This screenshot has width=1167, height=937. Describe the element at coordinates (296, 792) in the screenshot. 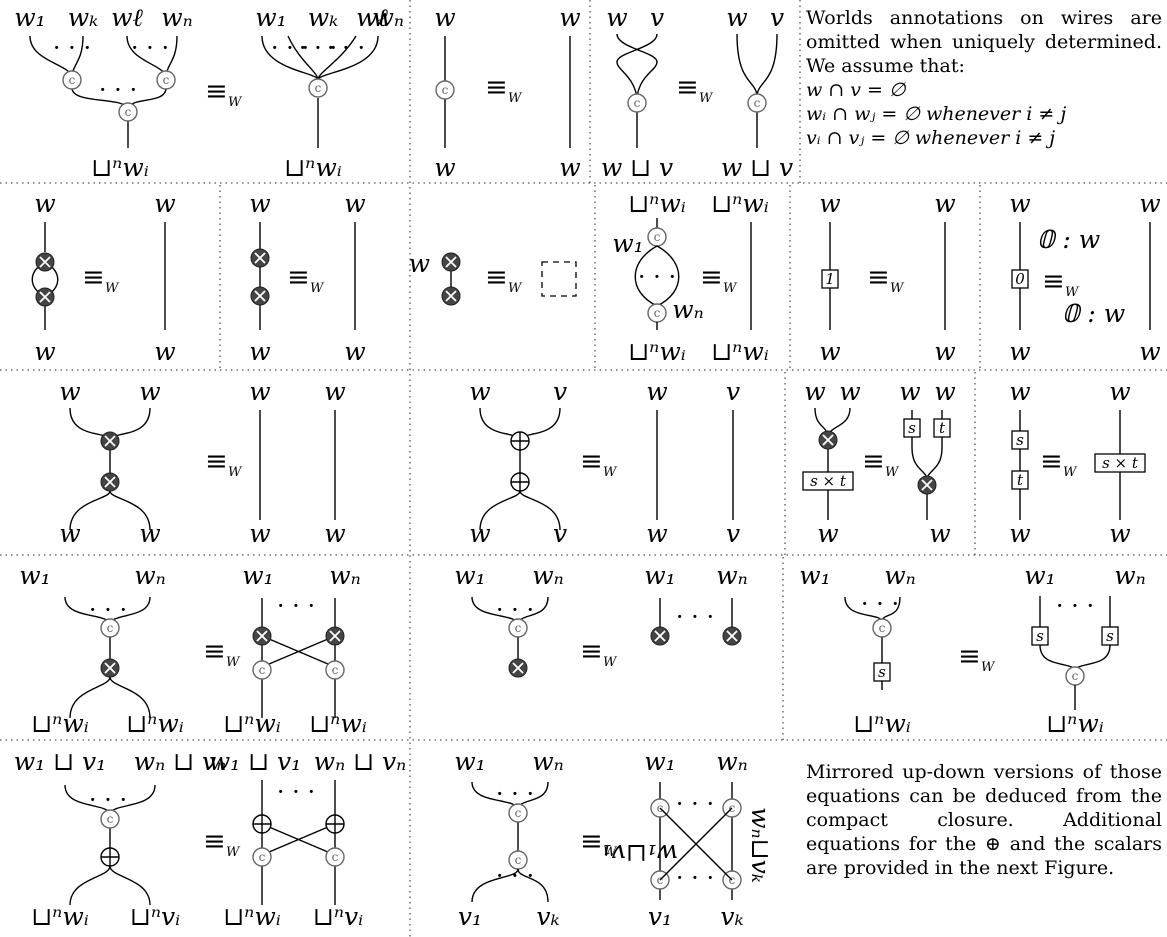

I see `ellipsis: · · ·` at that location.